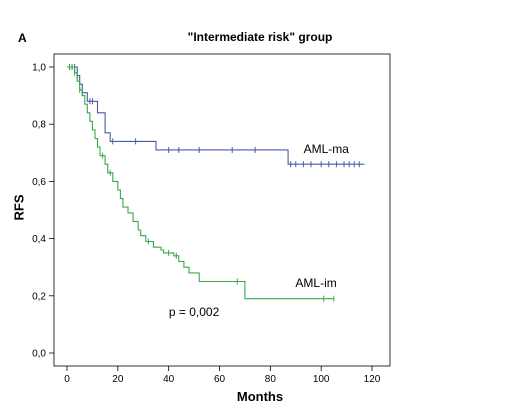 The image size is (520, 417). What do you see at coordinates (39, 68) in the screenshot?
I see `y-tick-label: 1,0` at bounding box center [39, 68].